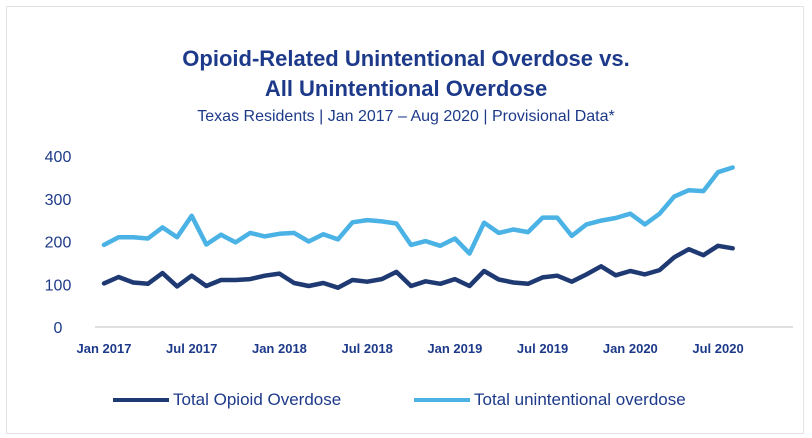  Describe the element at coordinates (141, 400) in the screenshot. I see `legend-swatch-opioid` at that location.